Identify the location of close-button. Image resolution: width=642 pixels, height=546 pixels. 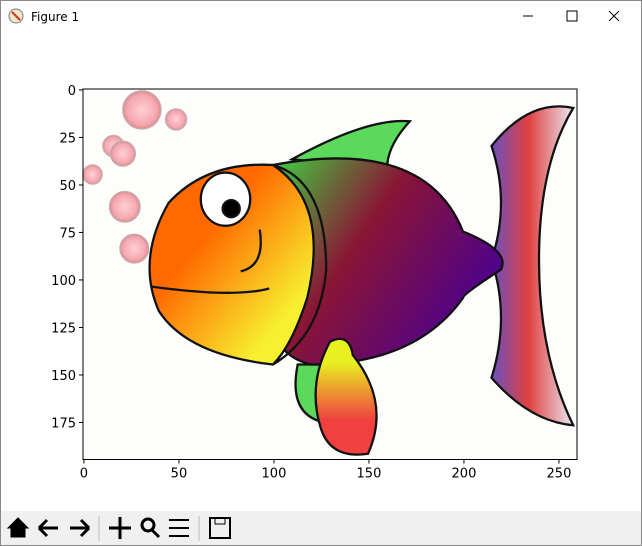
(614, 16).